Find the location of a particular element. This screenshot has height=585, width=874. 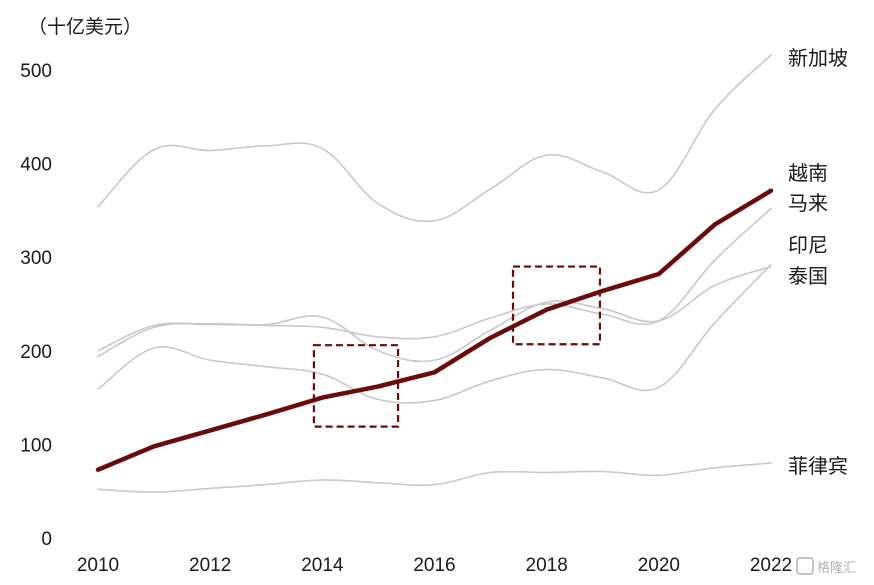

series-label: 泰国 is located at coordinates (808, 276).